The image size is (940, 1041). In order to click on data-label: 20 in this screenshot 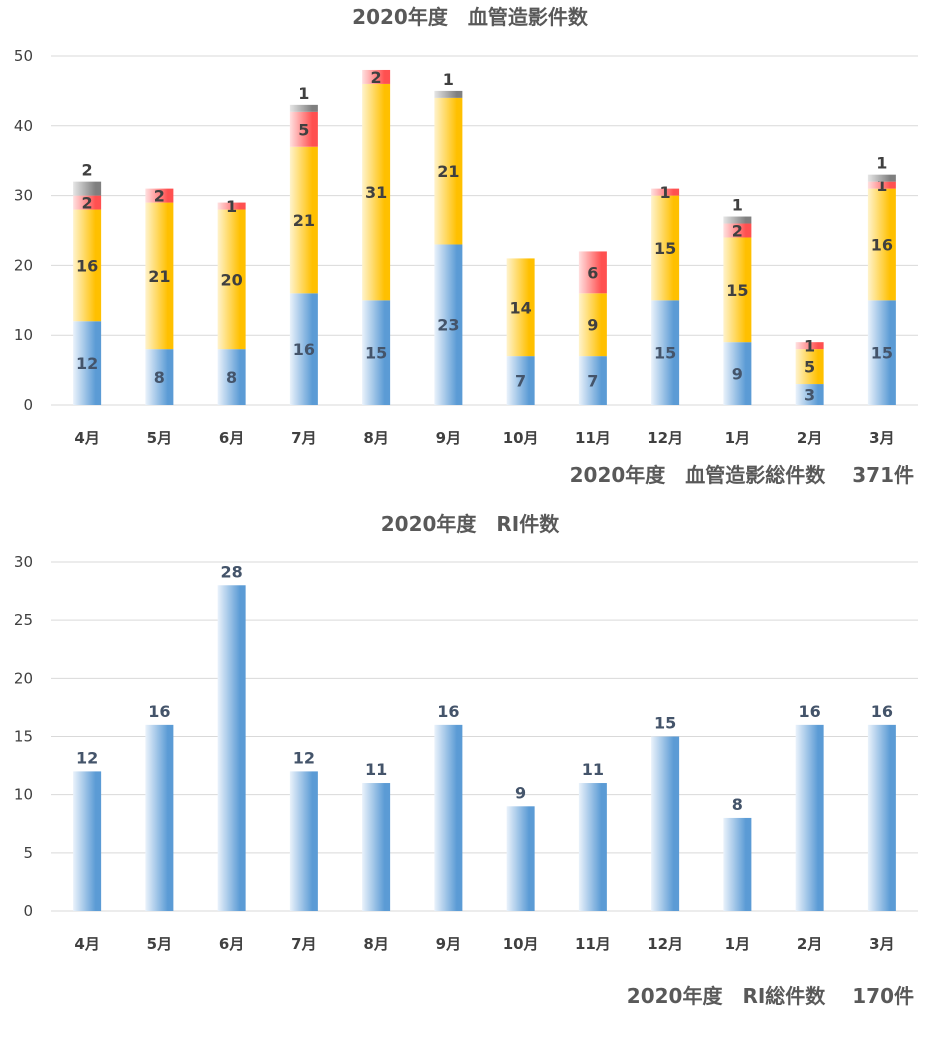, I will do `click(231, 279)`.